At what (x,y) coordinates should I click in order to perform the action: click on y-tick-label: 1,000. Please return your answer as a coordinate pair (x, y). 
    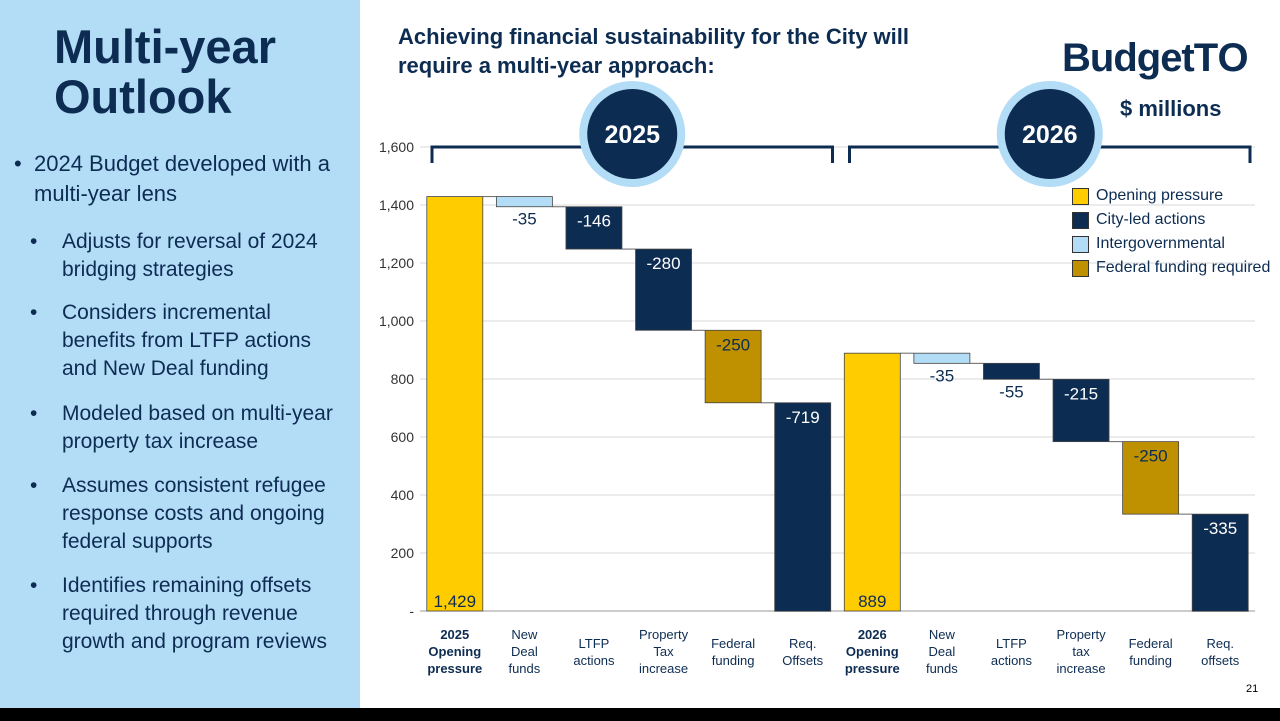
    Looking at the image, I should click on (396, 321).